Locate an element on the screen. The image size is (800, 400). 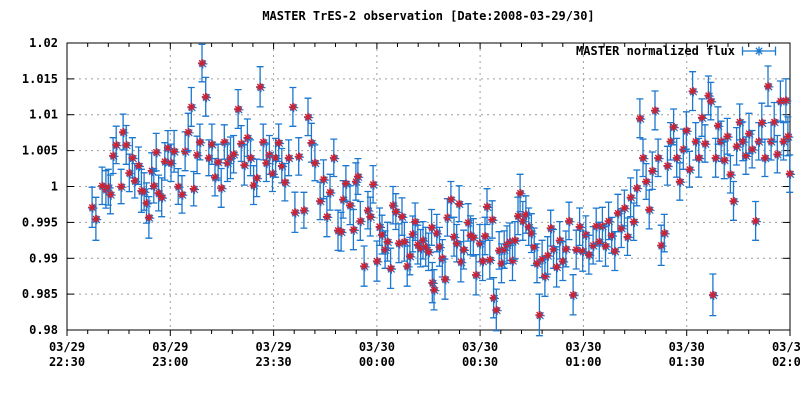
svg-text: 23:30 is located at coordinates (274, 362).